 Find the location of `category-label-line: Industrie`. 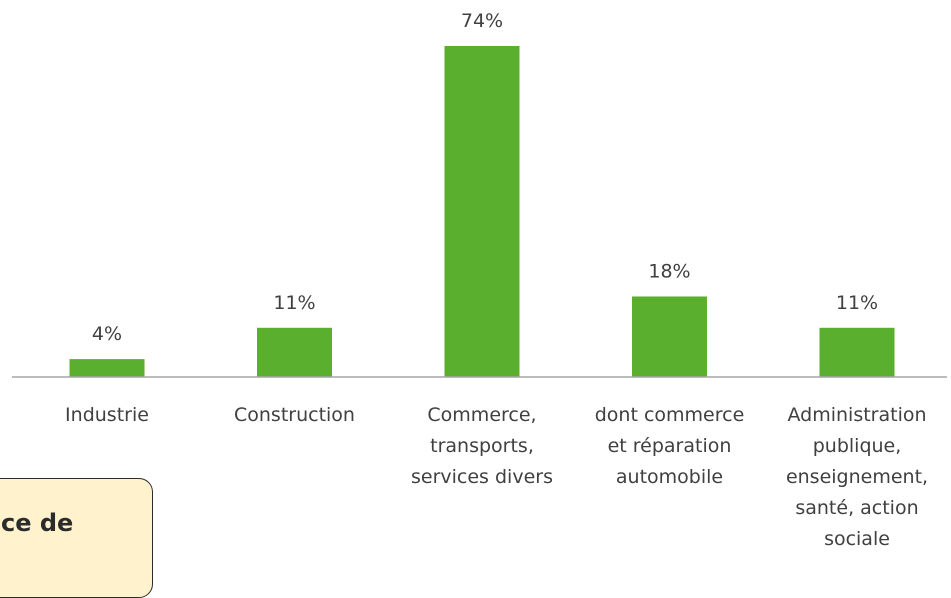

category-label-line: Industrie is located at coordinates (107, 415).